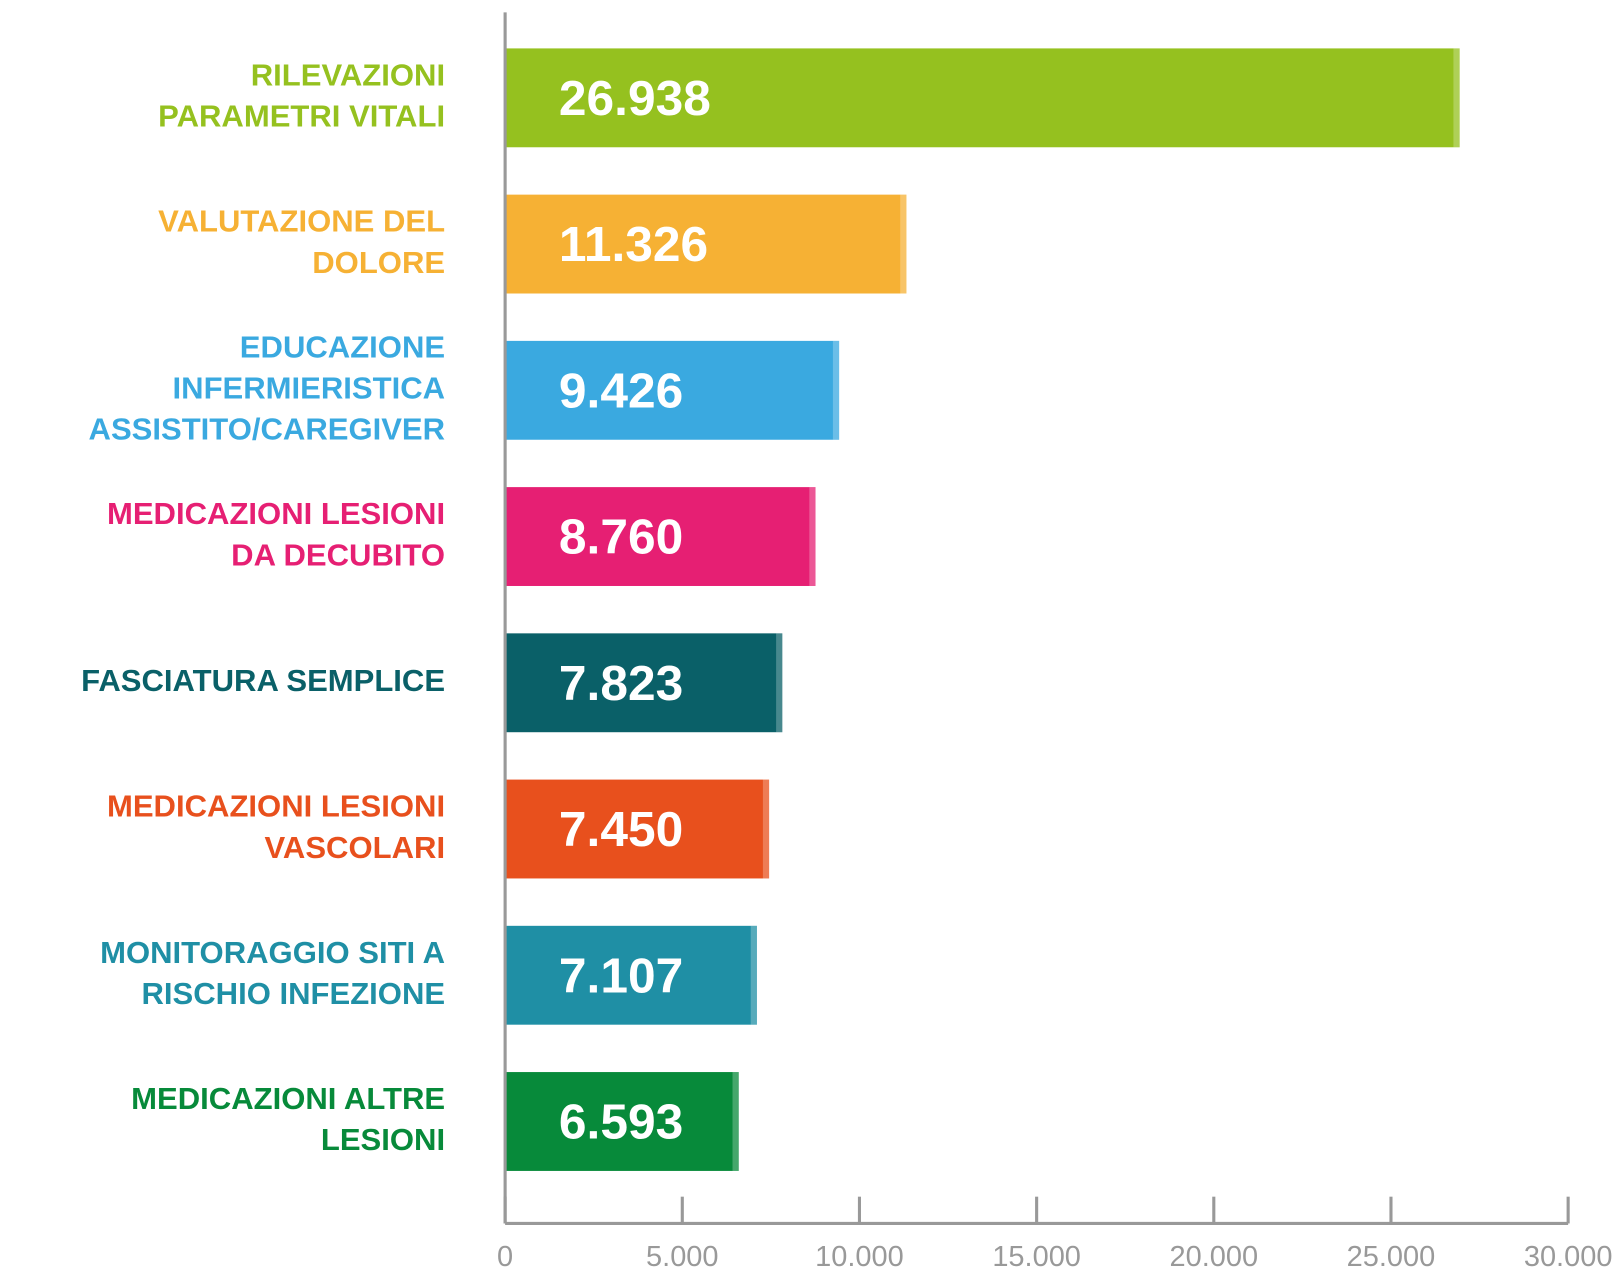 Image resolution: width=1623 pixels, height=1277 pixels. What do you see at coordinates (301, 221) in the screenshot?
I see `category-label: VALUTAZIONE DEL` at bounding box center [301, 221].